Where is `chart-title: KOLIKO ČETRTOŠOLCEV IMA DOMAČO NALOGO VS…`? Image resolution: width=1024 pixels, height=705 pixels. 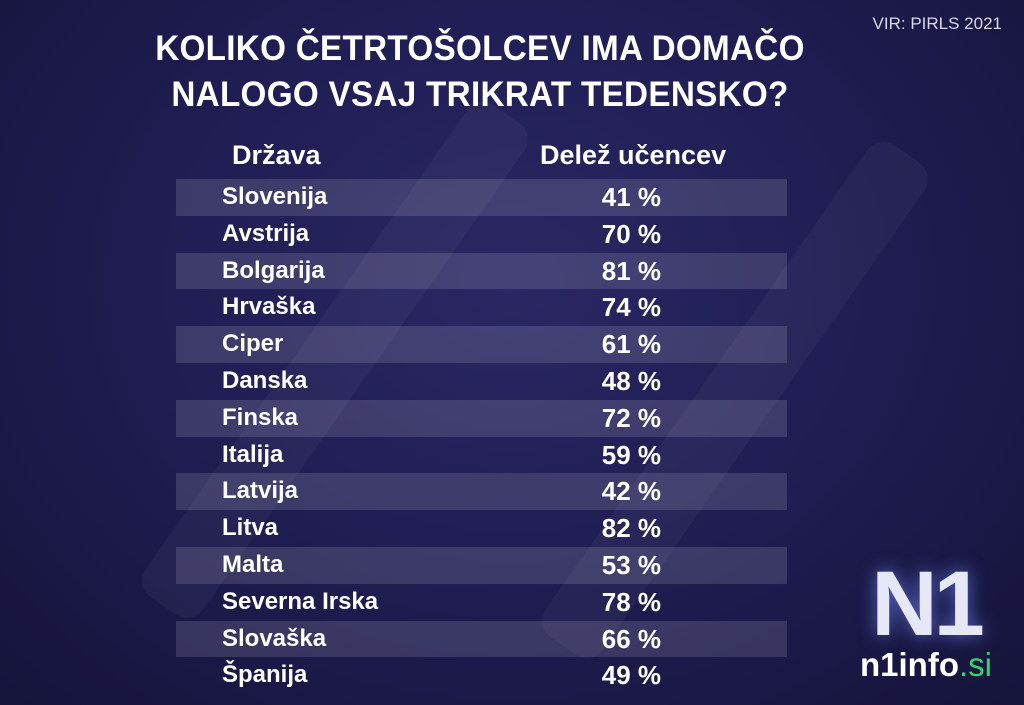
chart-title: KOLIKO ČETRTOŠOLCEV IMA DOMAČO NALOGO VS… is located at coordinates (480, 72).